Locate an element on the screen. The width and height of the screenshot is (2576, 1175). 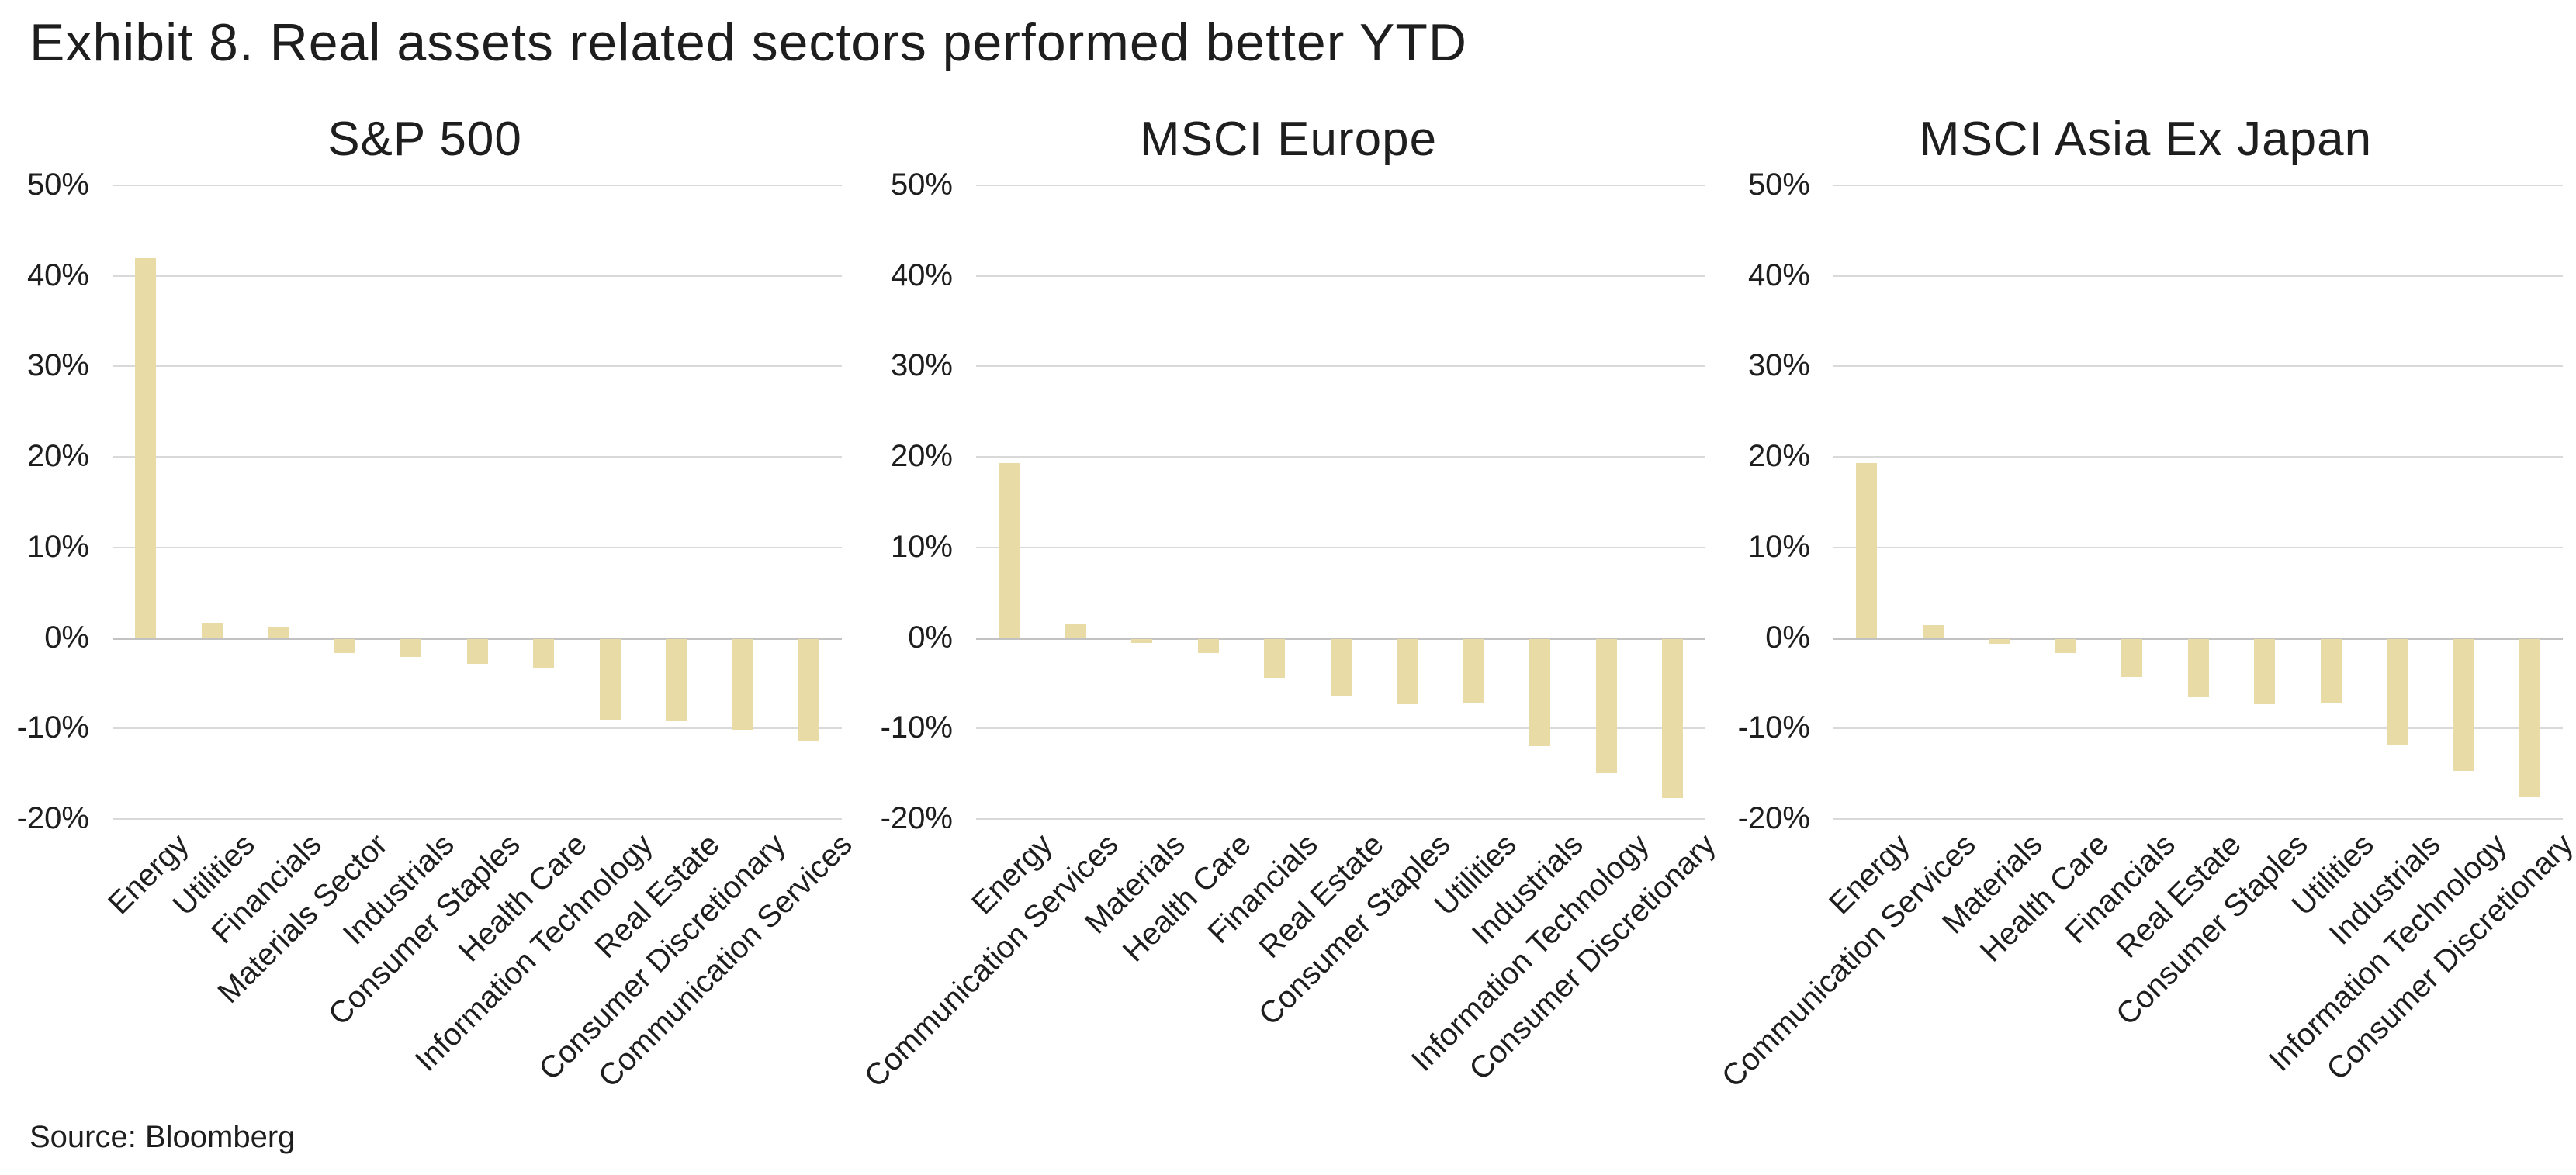
bar-materials-sector is located at coordinates (344, 646).